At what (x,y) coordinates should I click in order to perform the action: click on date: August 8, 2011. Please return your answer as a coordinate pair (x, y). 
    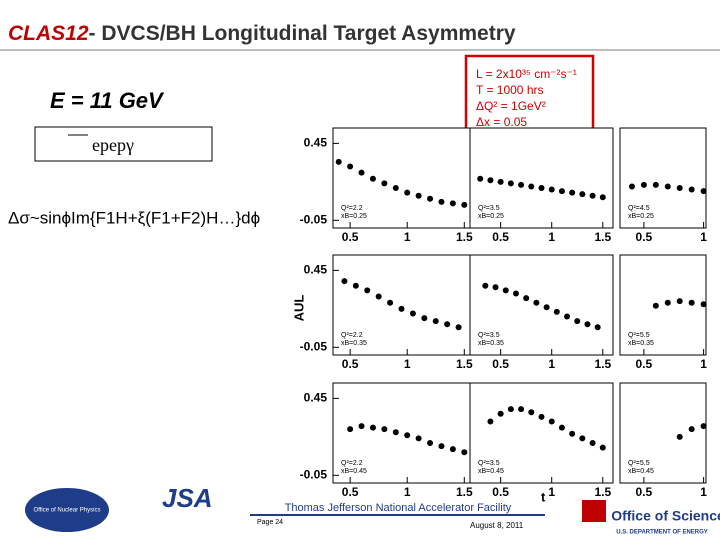
    Looking at the image, I should click on (497, 525).